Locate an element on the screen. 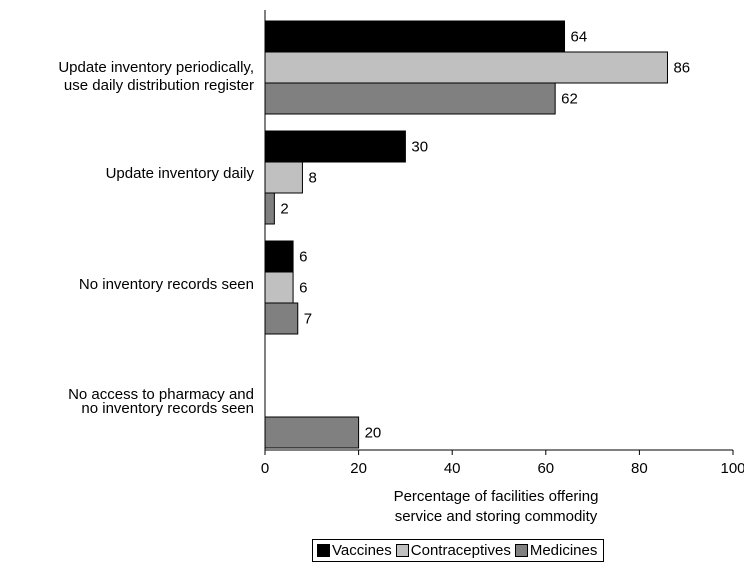 This screenshot has height=562, width=744. legend-item-contraceptives: Contraceptives is located at coordinates (453, 550).